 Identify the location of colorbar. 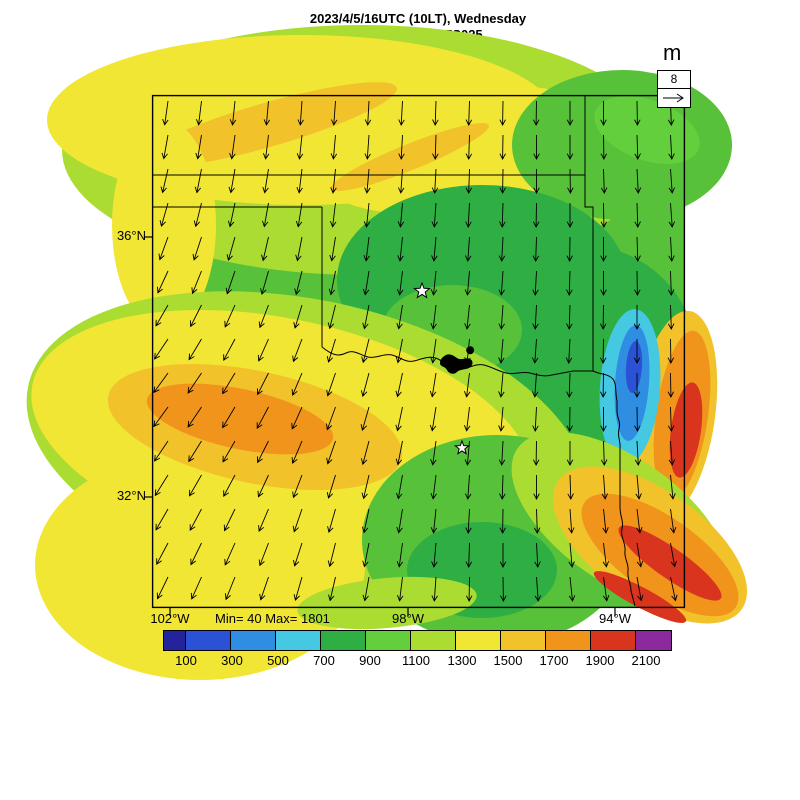
(423, 640).